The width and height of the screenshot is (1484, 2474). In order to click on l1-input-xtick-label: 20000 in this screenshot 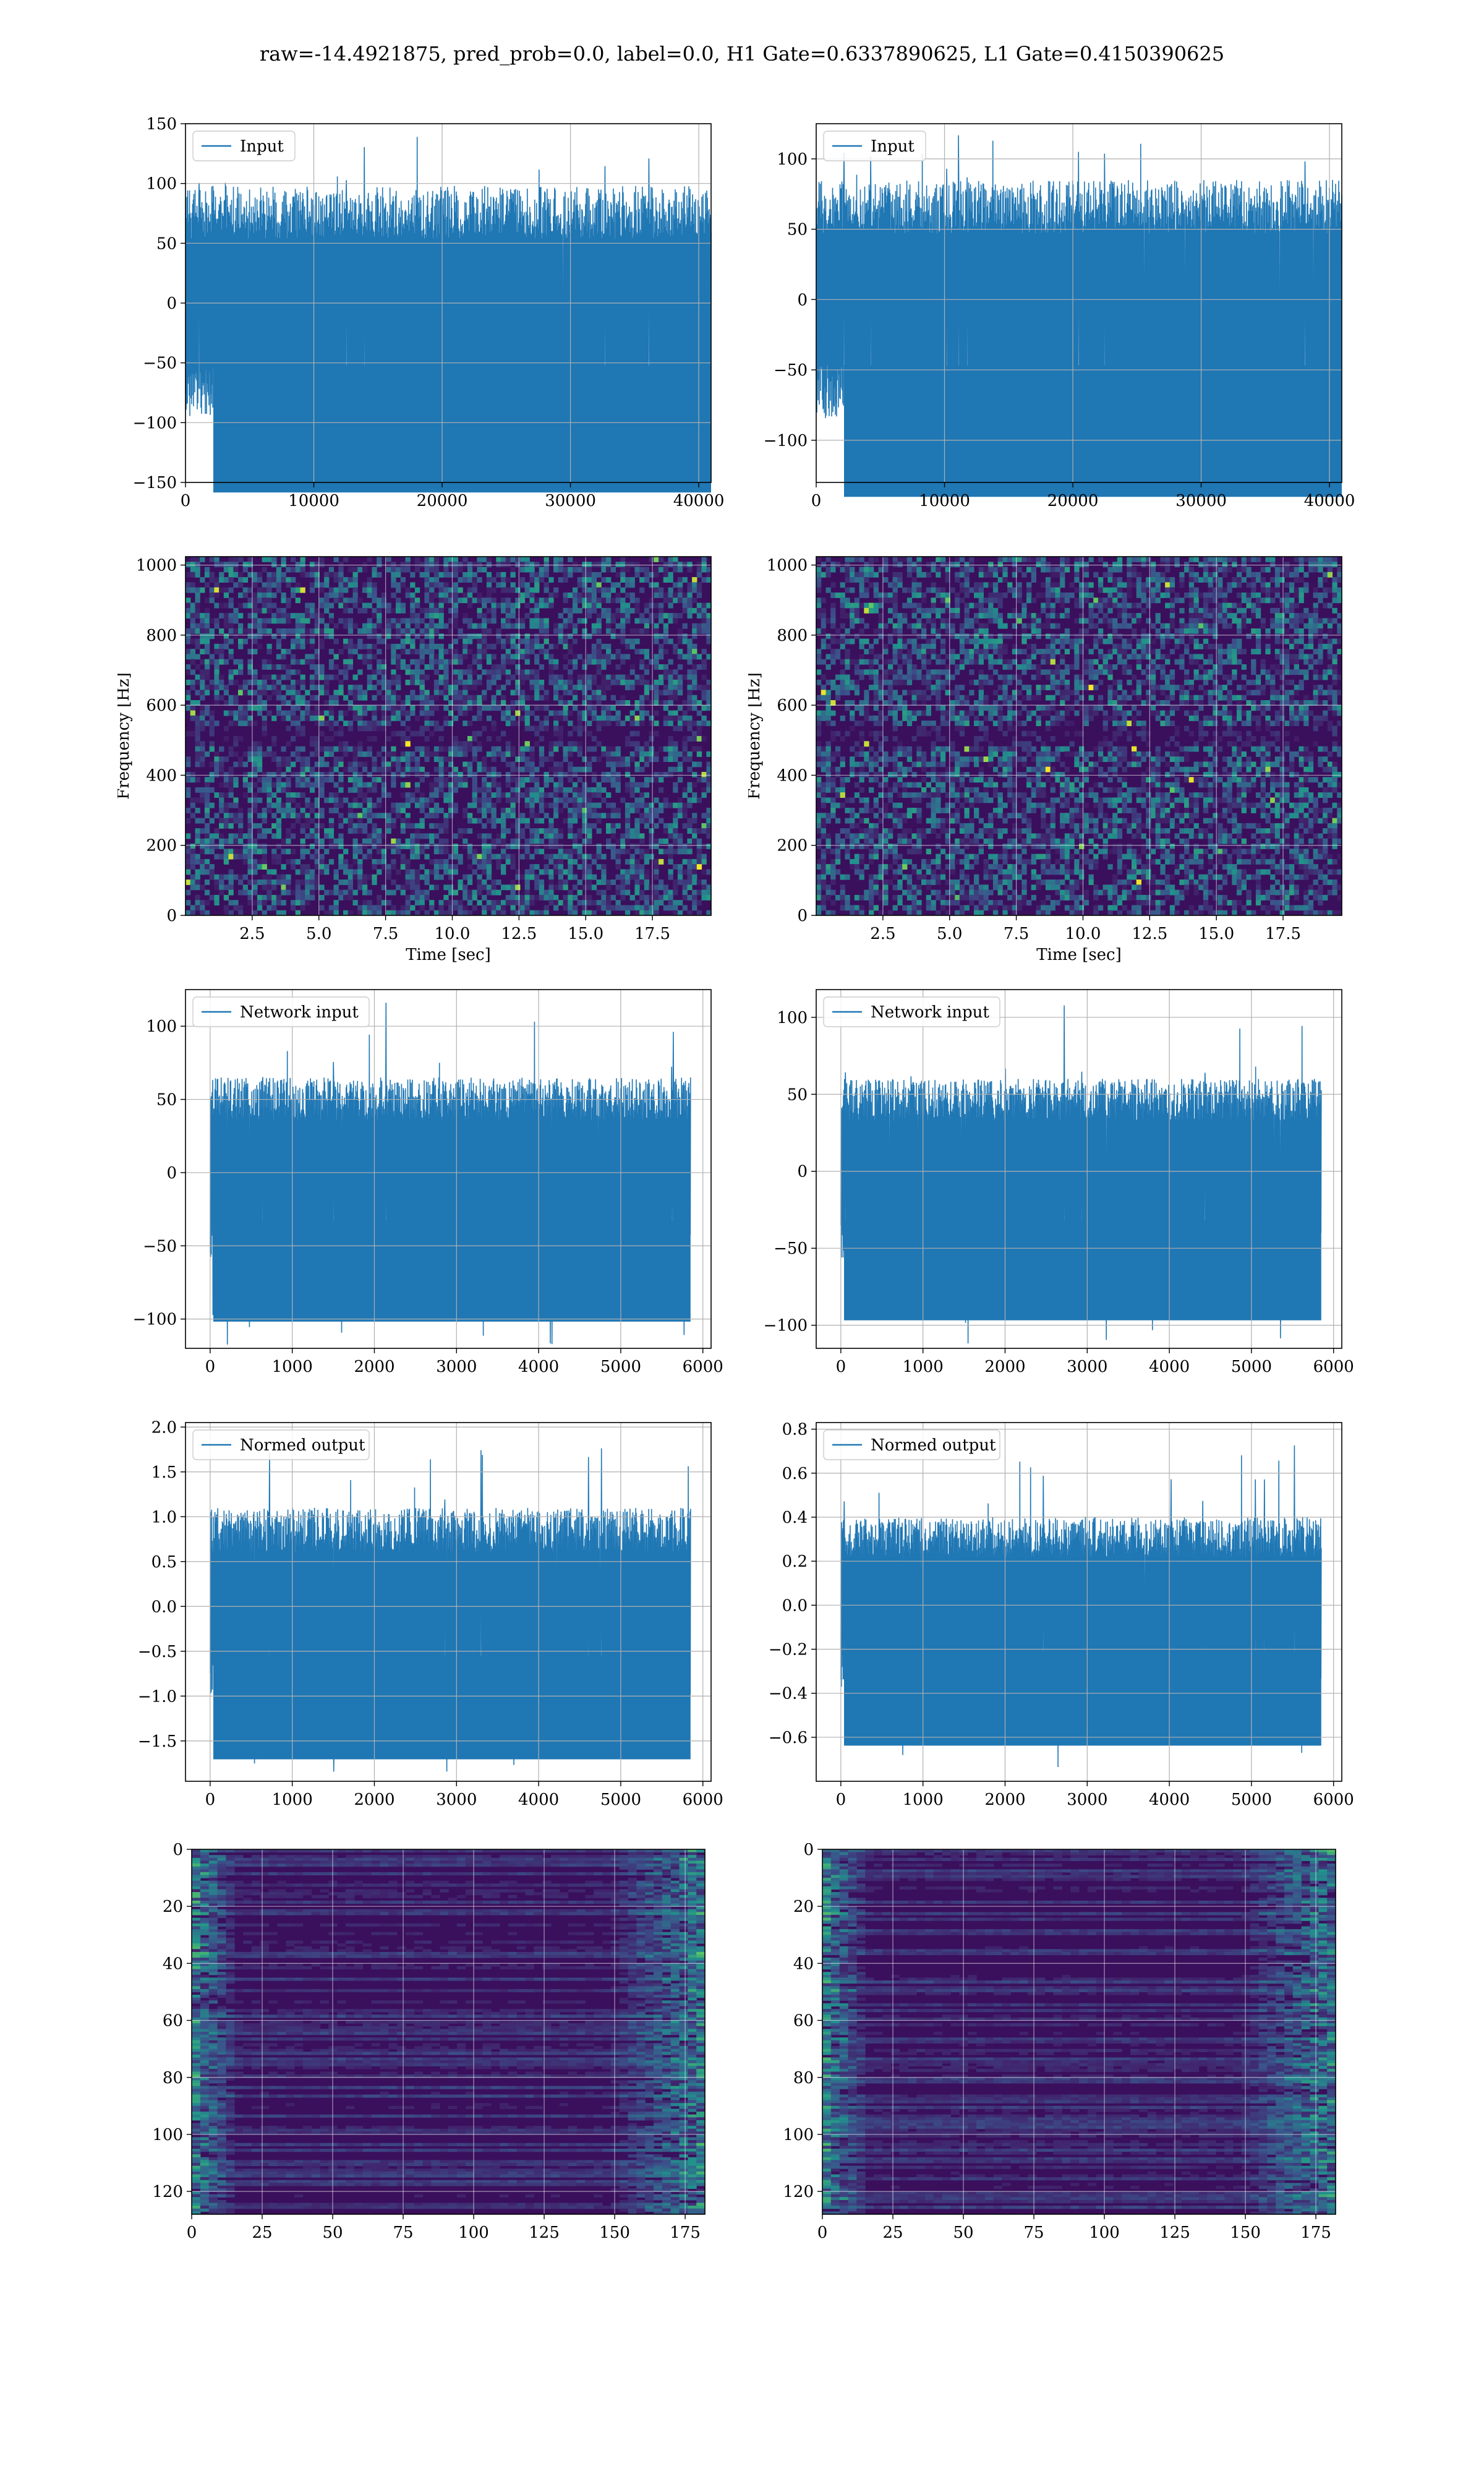, I will do `click(1073, 501)`.